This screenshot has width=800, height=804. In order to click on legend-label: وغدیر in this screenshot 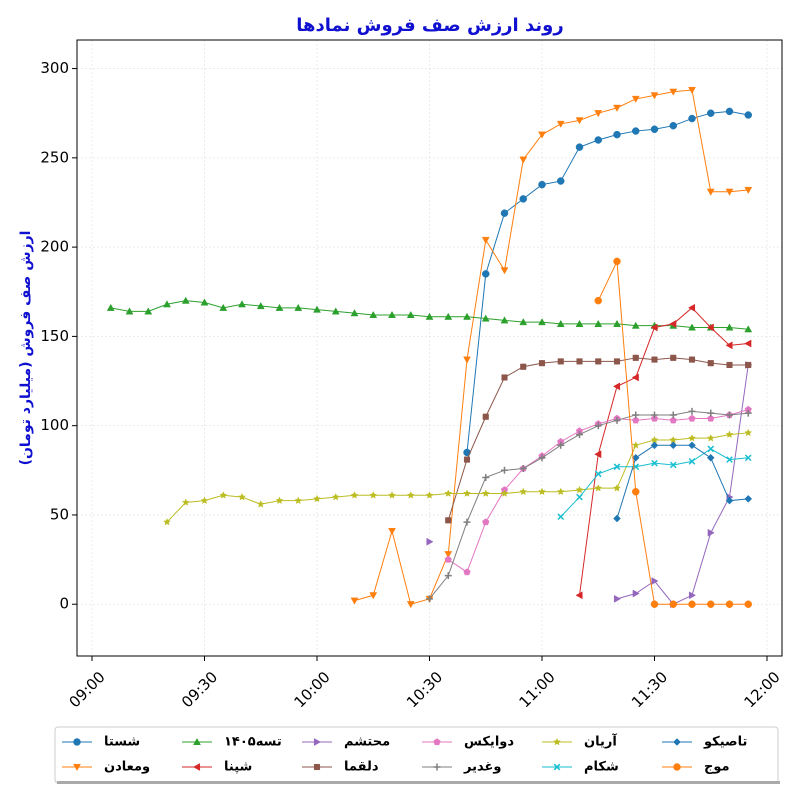, I will do `click(482, 767)`.